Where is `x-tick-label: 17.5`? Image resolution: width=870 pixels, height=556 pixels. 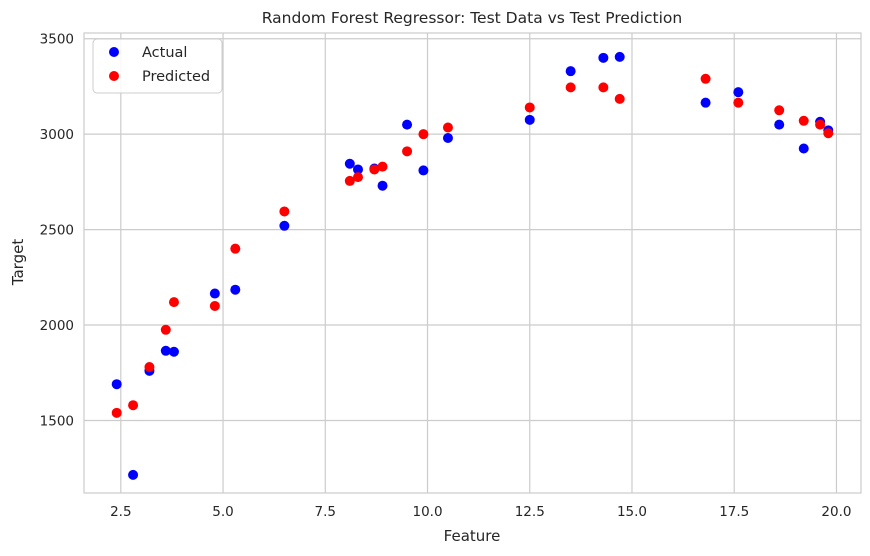
x-tick-label: 17.5 is located at coordinates (734, 512).